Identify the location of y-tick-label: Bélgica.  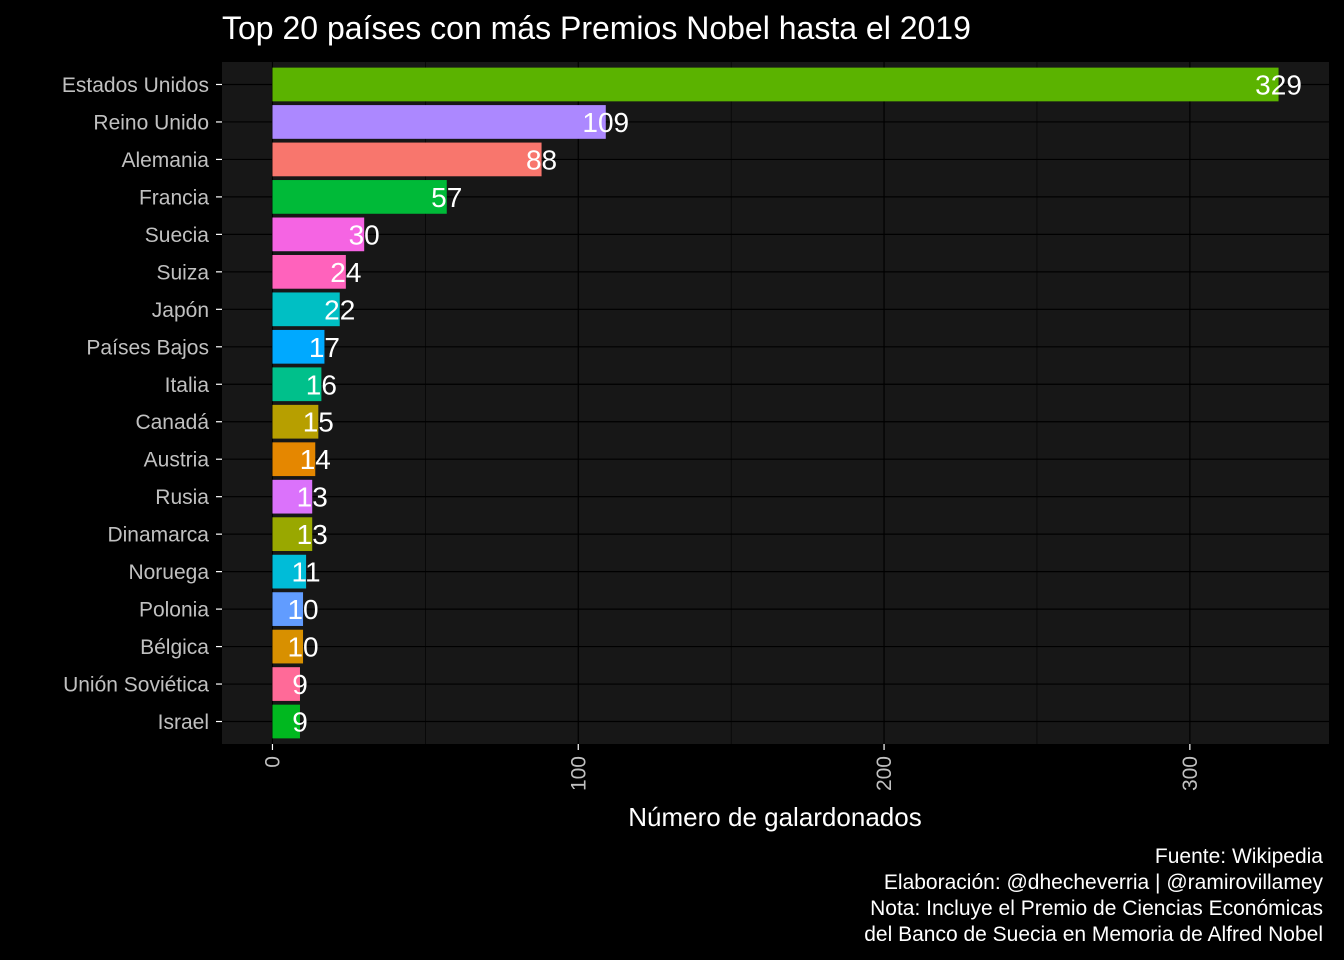
(174, 647).